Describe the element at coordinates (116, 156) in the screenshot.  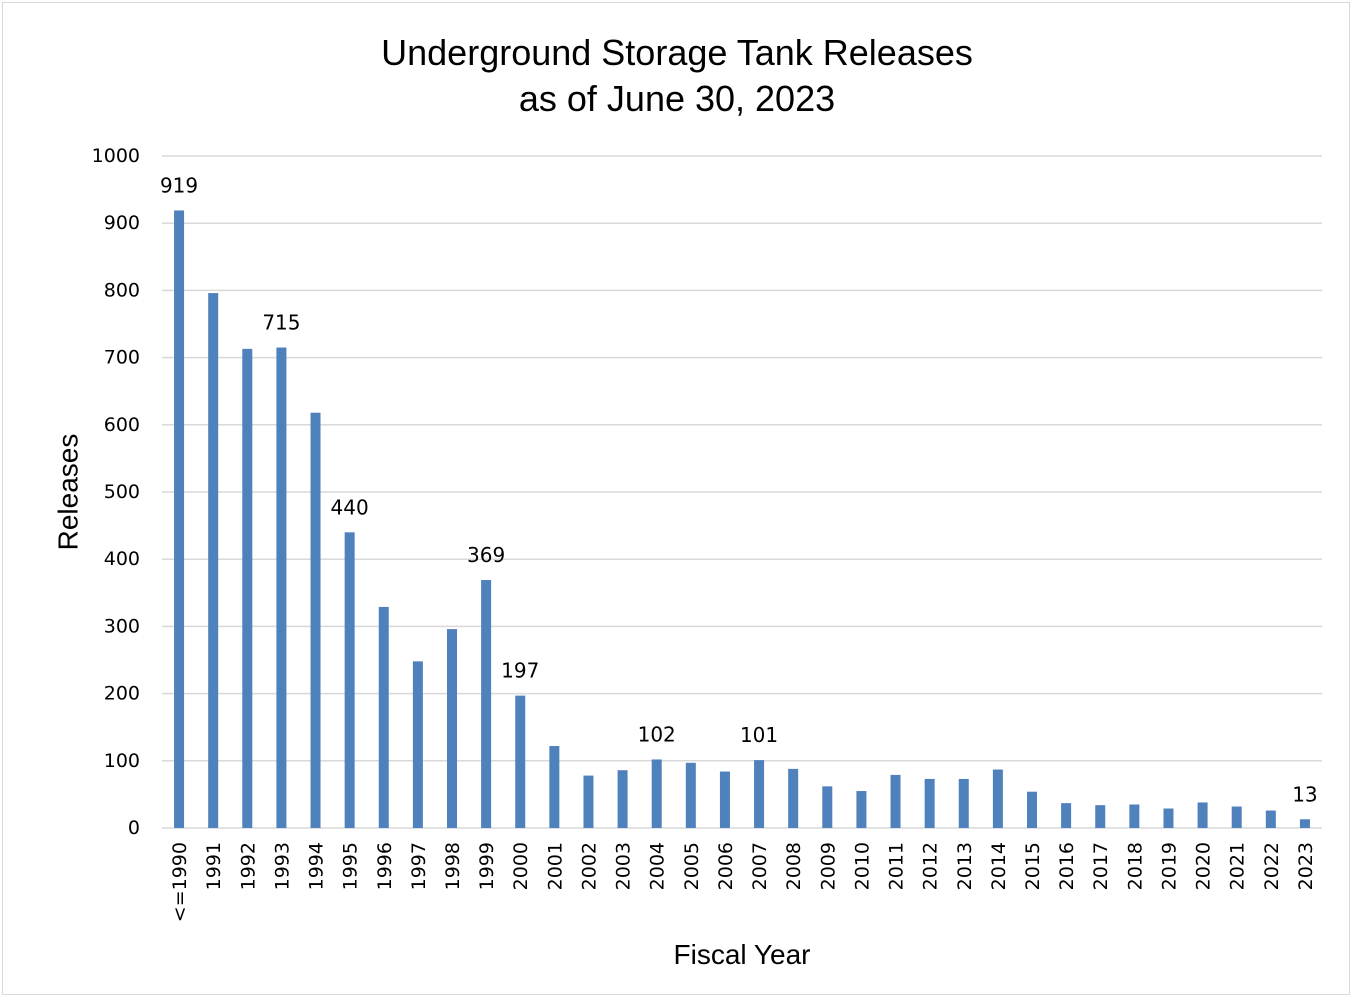
I see `y-tick-label: 1000` at that location.